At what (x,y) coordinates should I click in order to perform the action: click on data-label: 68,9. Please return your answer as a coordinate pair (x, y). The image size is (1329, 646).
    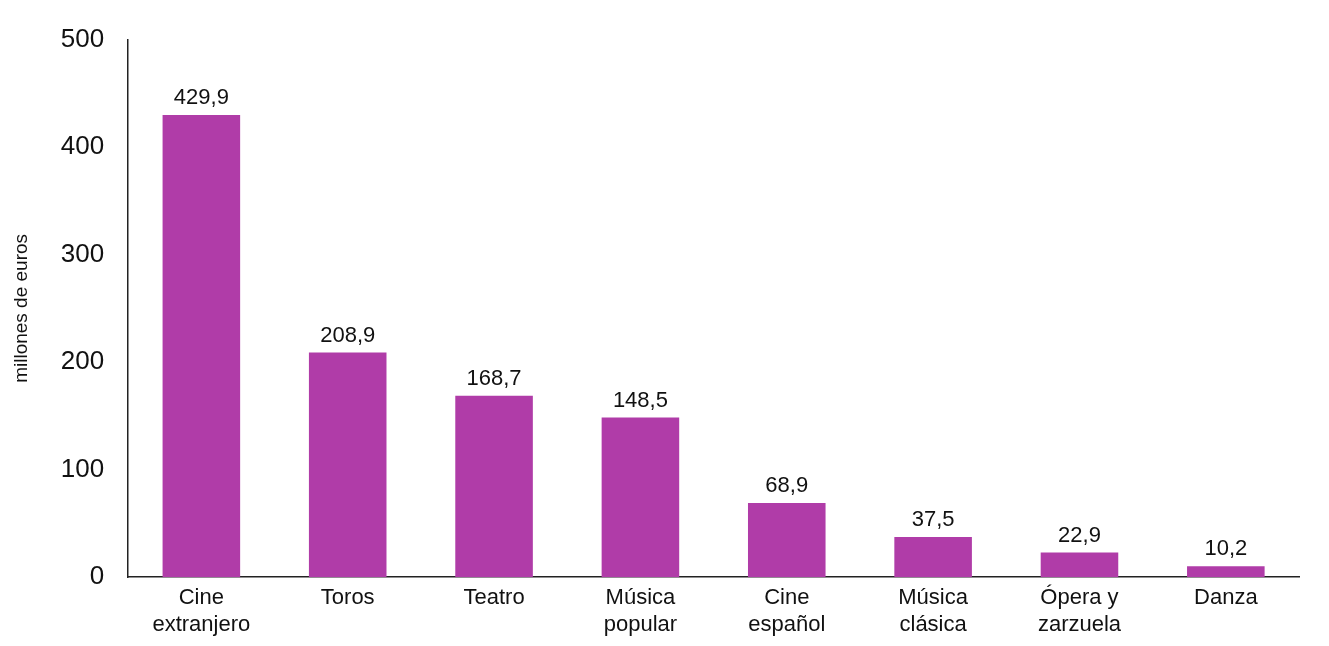
    Looking at the image, I should click on (787, 485).